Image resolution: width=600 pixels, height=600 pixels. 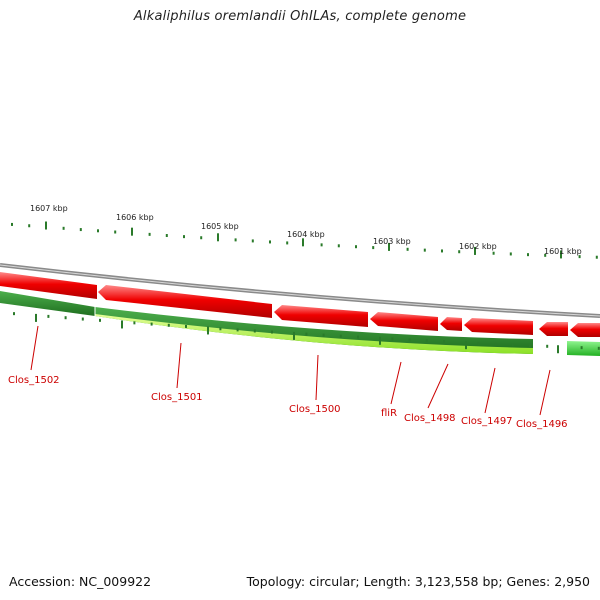 I want to click on gene-label: Clos_1502, so click(x=34, y=380).